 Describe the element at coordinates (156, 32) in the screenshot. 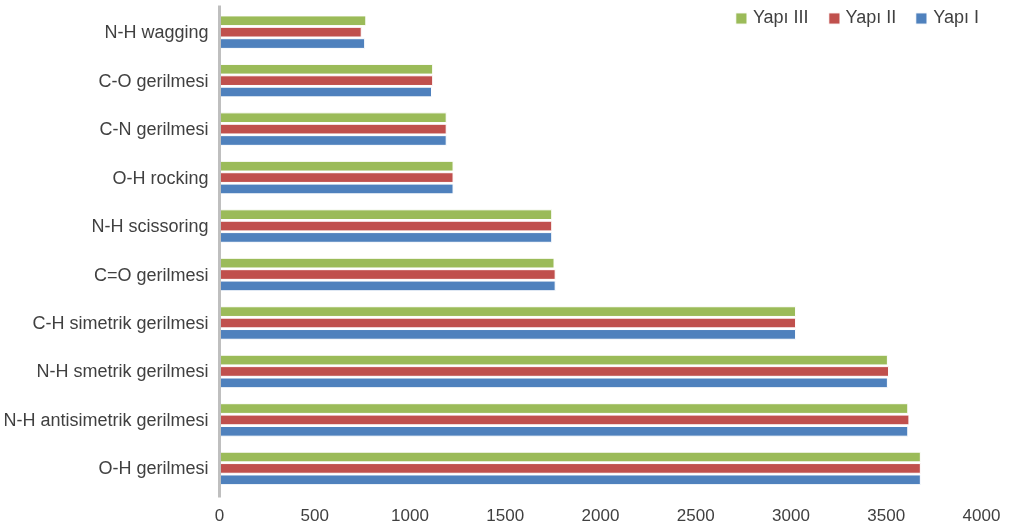

I see `y-tick-label: N-H wagging` at that location.